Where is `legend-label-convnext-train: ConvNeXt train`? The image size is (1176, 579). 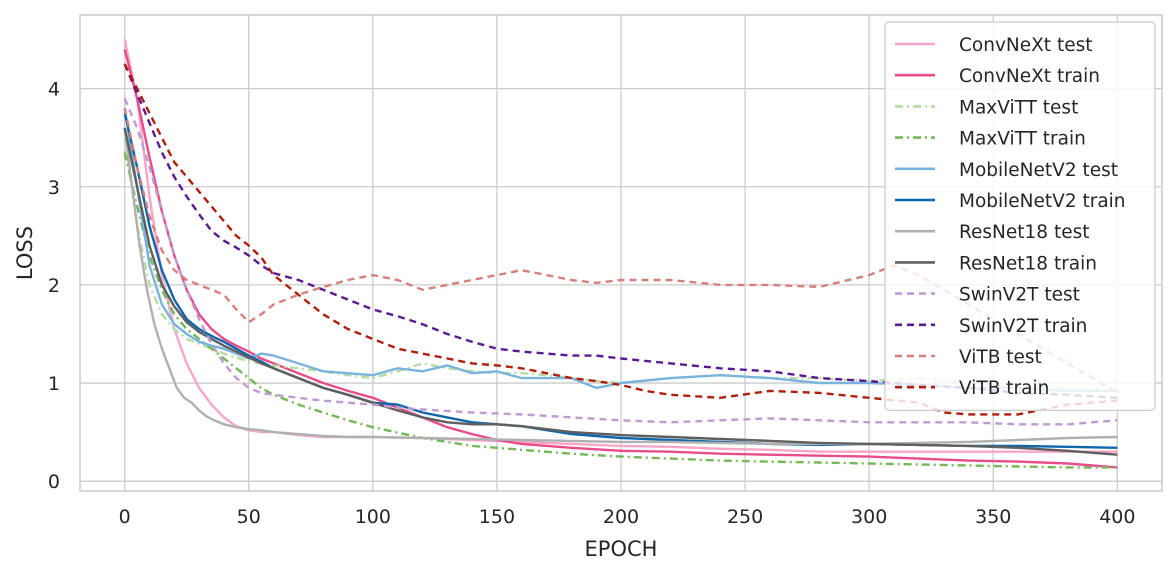 legend-label-convnext-train: ConvNeXt train is located at coordinates (1029, 76).